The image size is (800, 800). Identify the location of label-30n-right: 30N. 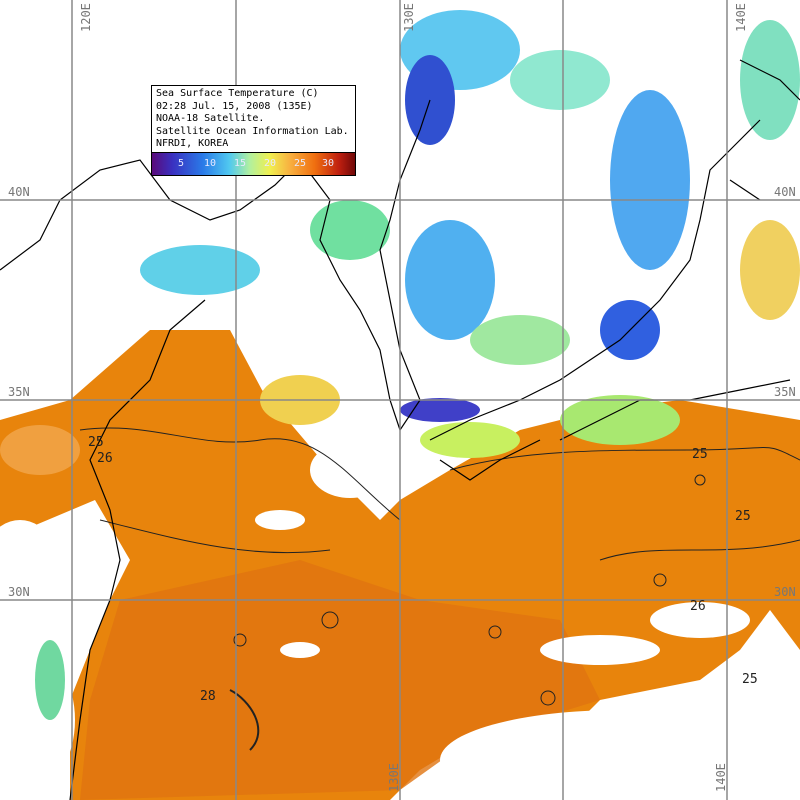
(785, 592).